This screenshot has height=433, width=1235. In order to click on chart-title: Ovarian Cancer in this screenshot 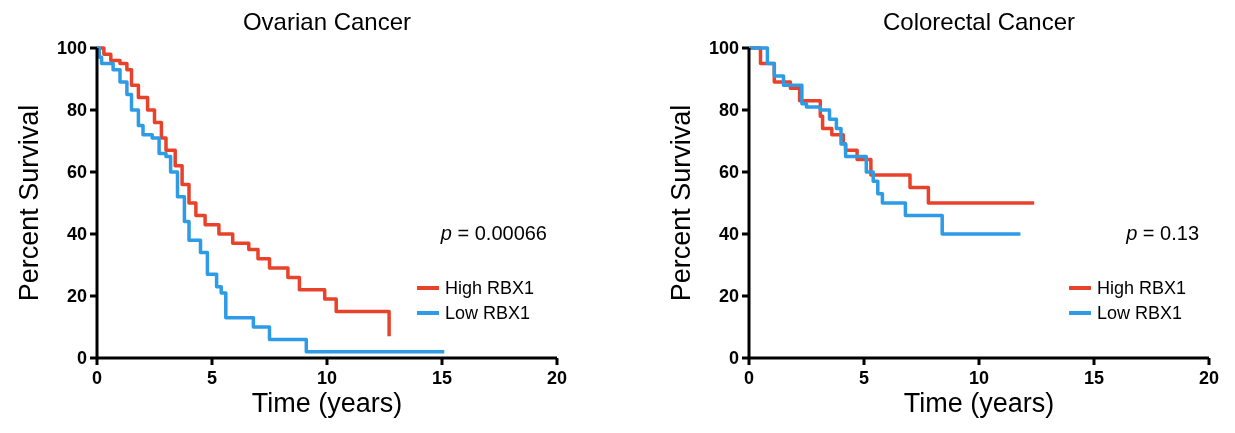, I will do `click(327, 21)`.